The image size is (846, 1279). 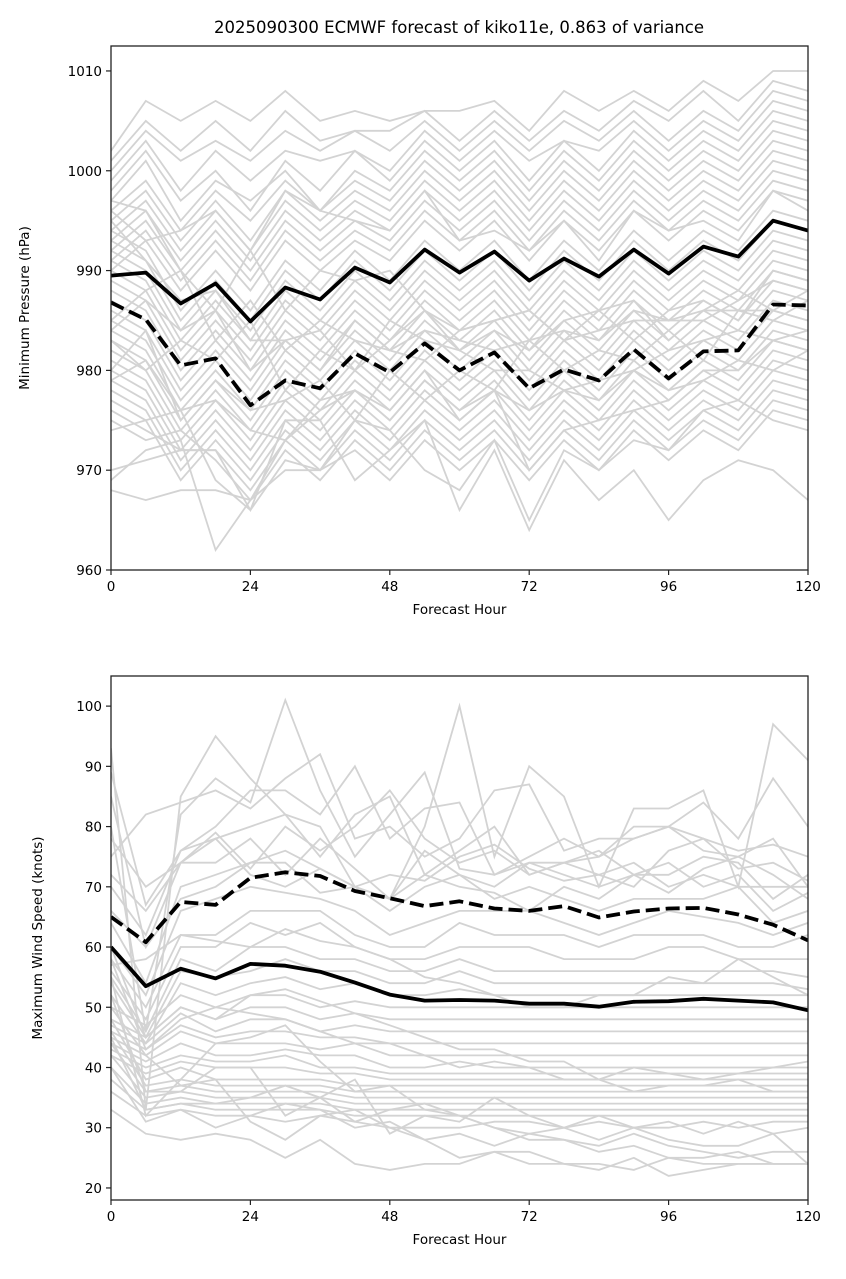 What do you see at coordinates (93, 1068) in the screenshot?
I see `y-tick-label: 40` at bounding box center [93, 1068].